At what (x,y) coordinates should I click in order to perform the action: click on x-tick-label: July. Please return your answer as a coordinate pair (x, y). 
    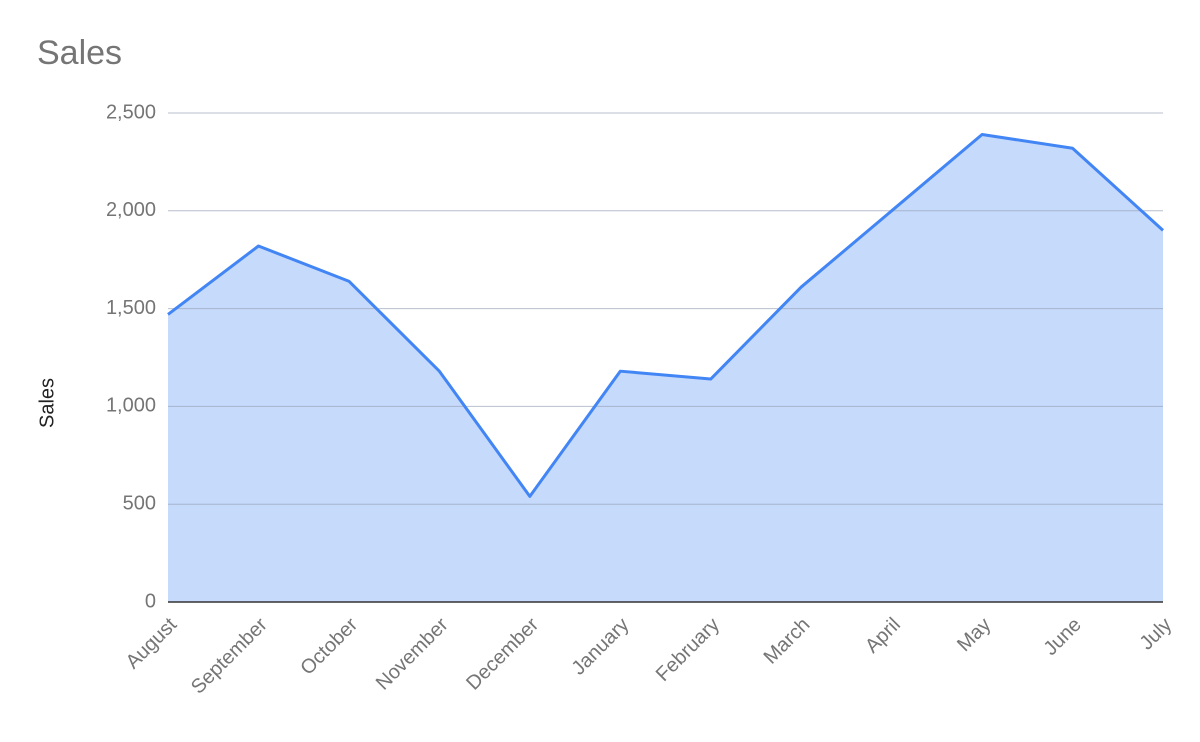
    Looking at the image, I should click on (1156, 634).